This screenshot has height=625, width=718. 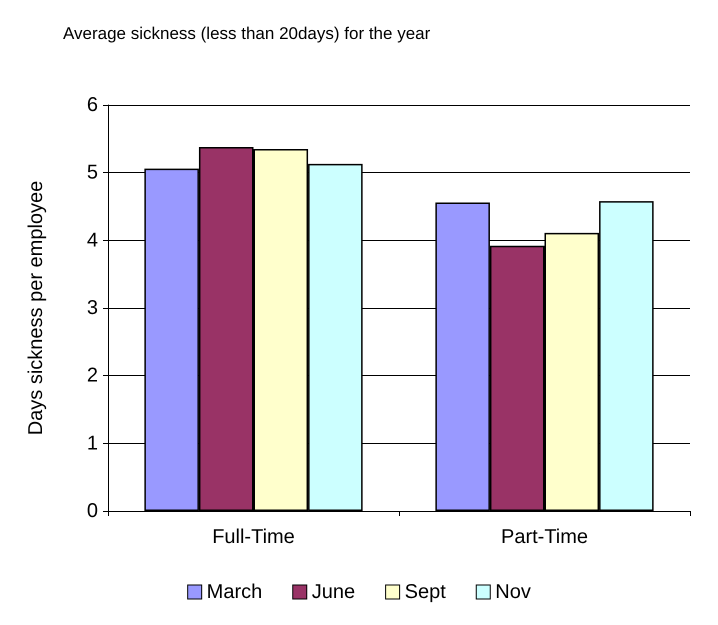 What do you see at coordinates (513, 592) in the screenshot?
I see `legend-label: Nov` at bounding box center [513, 592].